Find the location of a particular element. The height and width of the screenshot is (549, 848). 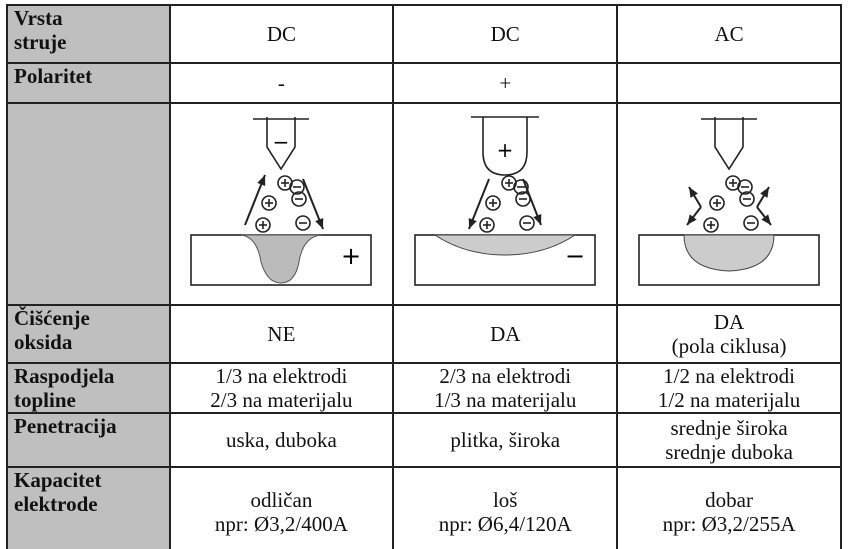

table-cell: dobar npr: Ø3,2/255A is located at coordinates (729, 507).